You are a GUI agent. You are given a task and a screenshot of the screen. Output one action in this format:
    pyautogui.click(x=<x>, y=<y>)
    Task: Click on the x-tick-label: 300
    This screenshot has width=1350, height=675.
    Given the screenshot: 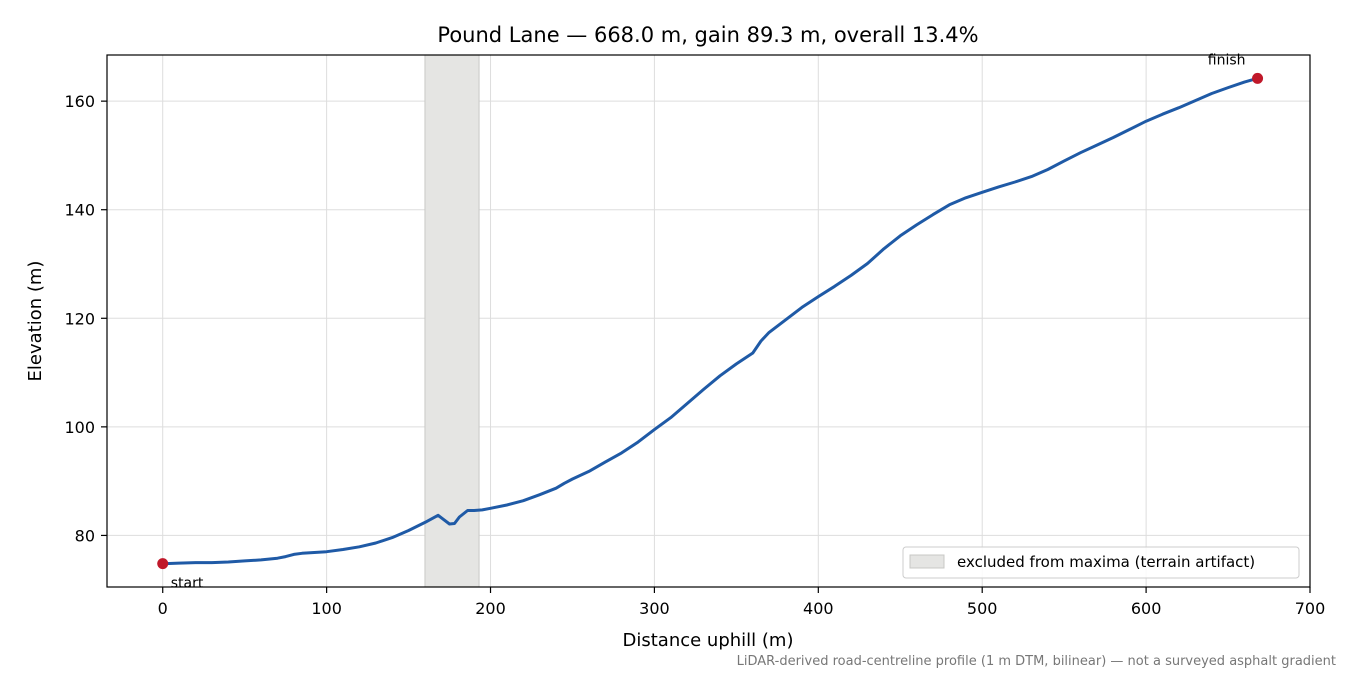 What is the action you would take?
    pyautogui.click(x=654, y=608)
    